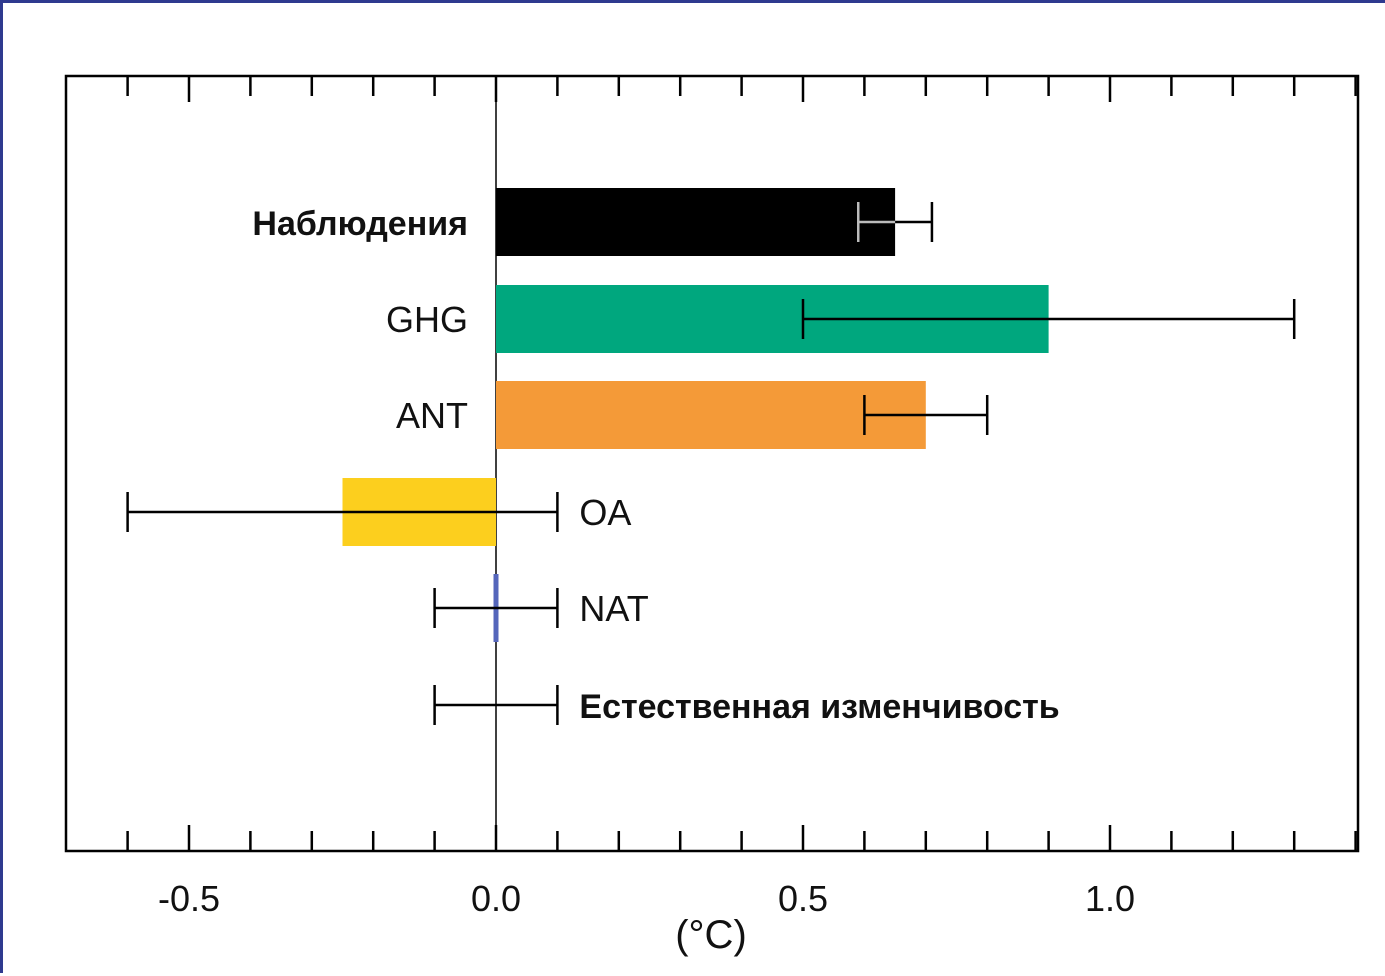 The height and width of the screenshot is (976, 1385). Describe the element at coordinates (360, 224) in the screenshot. I see `bar-label-0: Наблюдения` at that location.